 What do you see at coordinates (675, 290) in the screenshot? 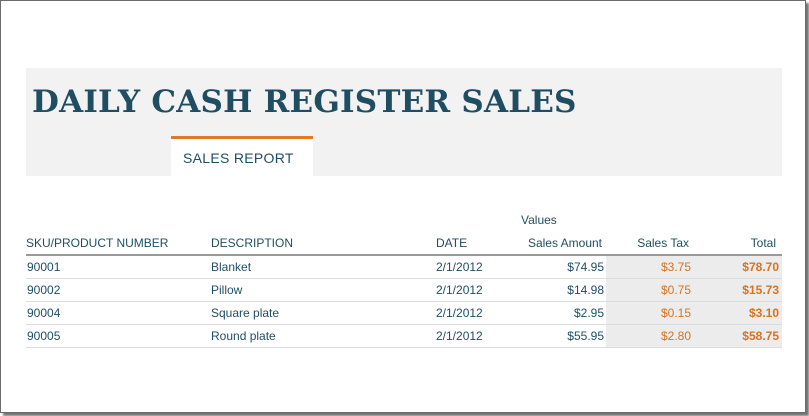
I see `cell-sales-tax: $0.75` at bounding box center [675, 290].